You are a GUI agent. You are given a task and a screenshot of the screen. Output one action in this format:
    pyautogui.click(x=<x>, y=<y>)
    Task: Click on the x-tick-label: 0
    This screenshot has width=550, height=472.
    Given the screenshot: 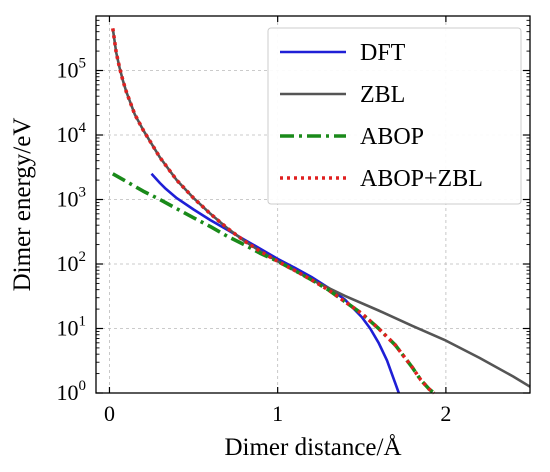 What is the action you would take?
    pyautogui.click(x=109, y=413)
    